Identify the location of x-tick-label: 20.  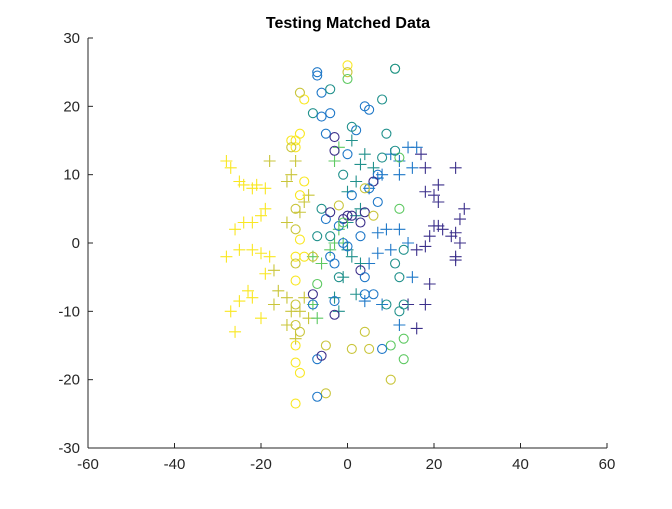
(434, 464).